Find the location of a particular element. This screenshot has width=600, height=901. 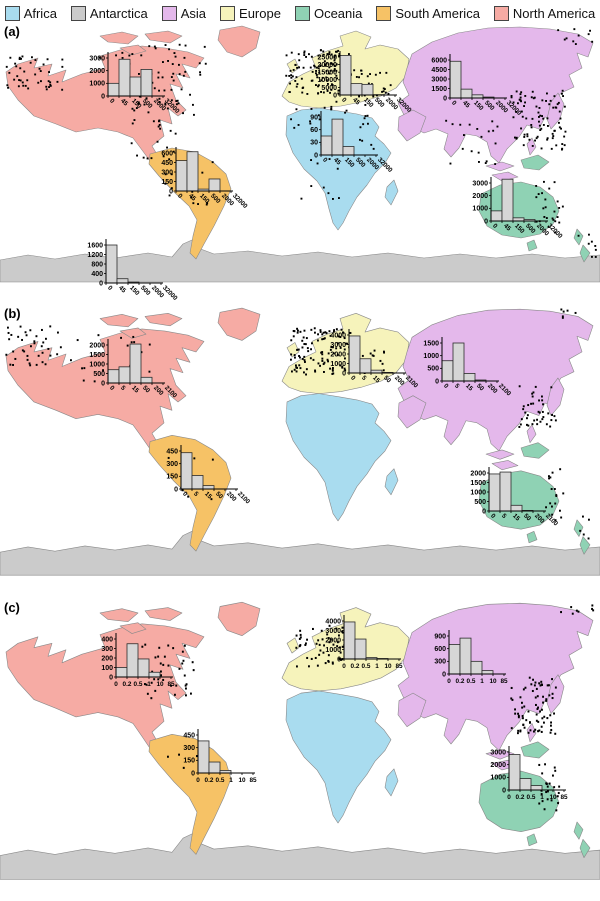

y-tick-label: 0 is located at coordinates (101, 283).